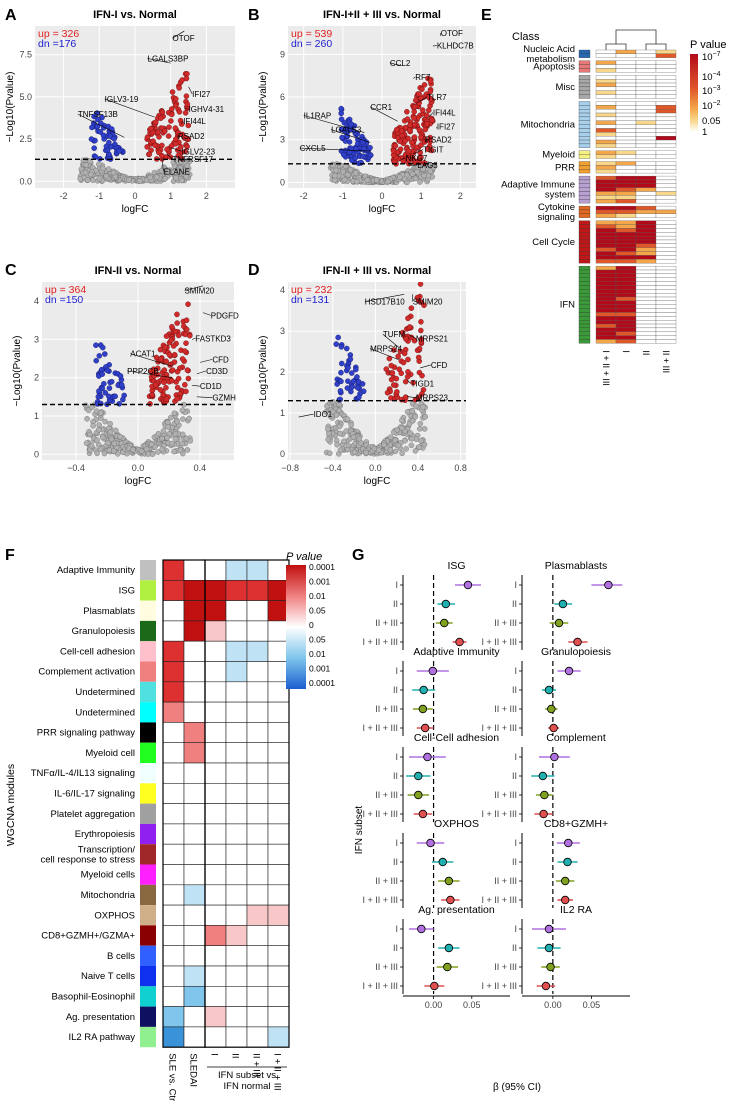 The width and height of the screenshot is (733, 1101). Describe the element at coordinates (100, 1017) in the screenshot. I see `module-label: Ag. presentation` at that location.